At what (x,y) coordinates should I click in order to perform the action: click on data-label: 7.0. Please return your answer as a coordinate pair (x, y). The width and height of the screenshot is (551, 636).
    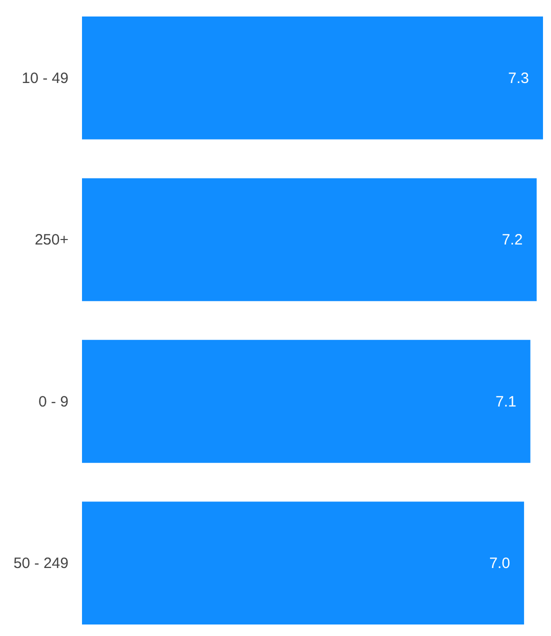
    Looking at the image, I should click on (499, 563).